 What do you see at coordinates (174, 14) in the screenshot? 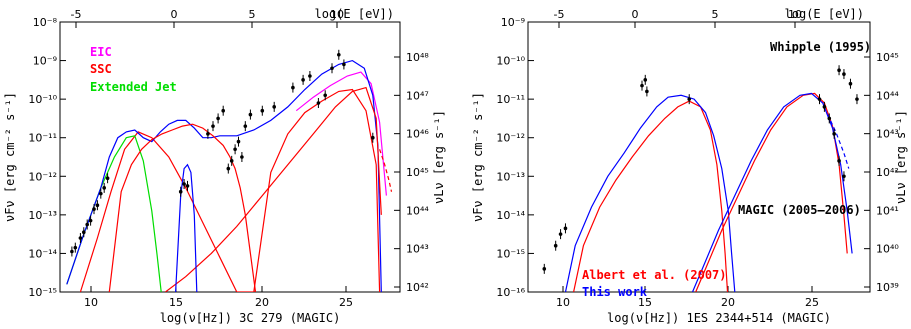
I see `top-tick-label: 0` at bounding box center [174, 14].